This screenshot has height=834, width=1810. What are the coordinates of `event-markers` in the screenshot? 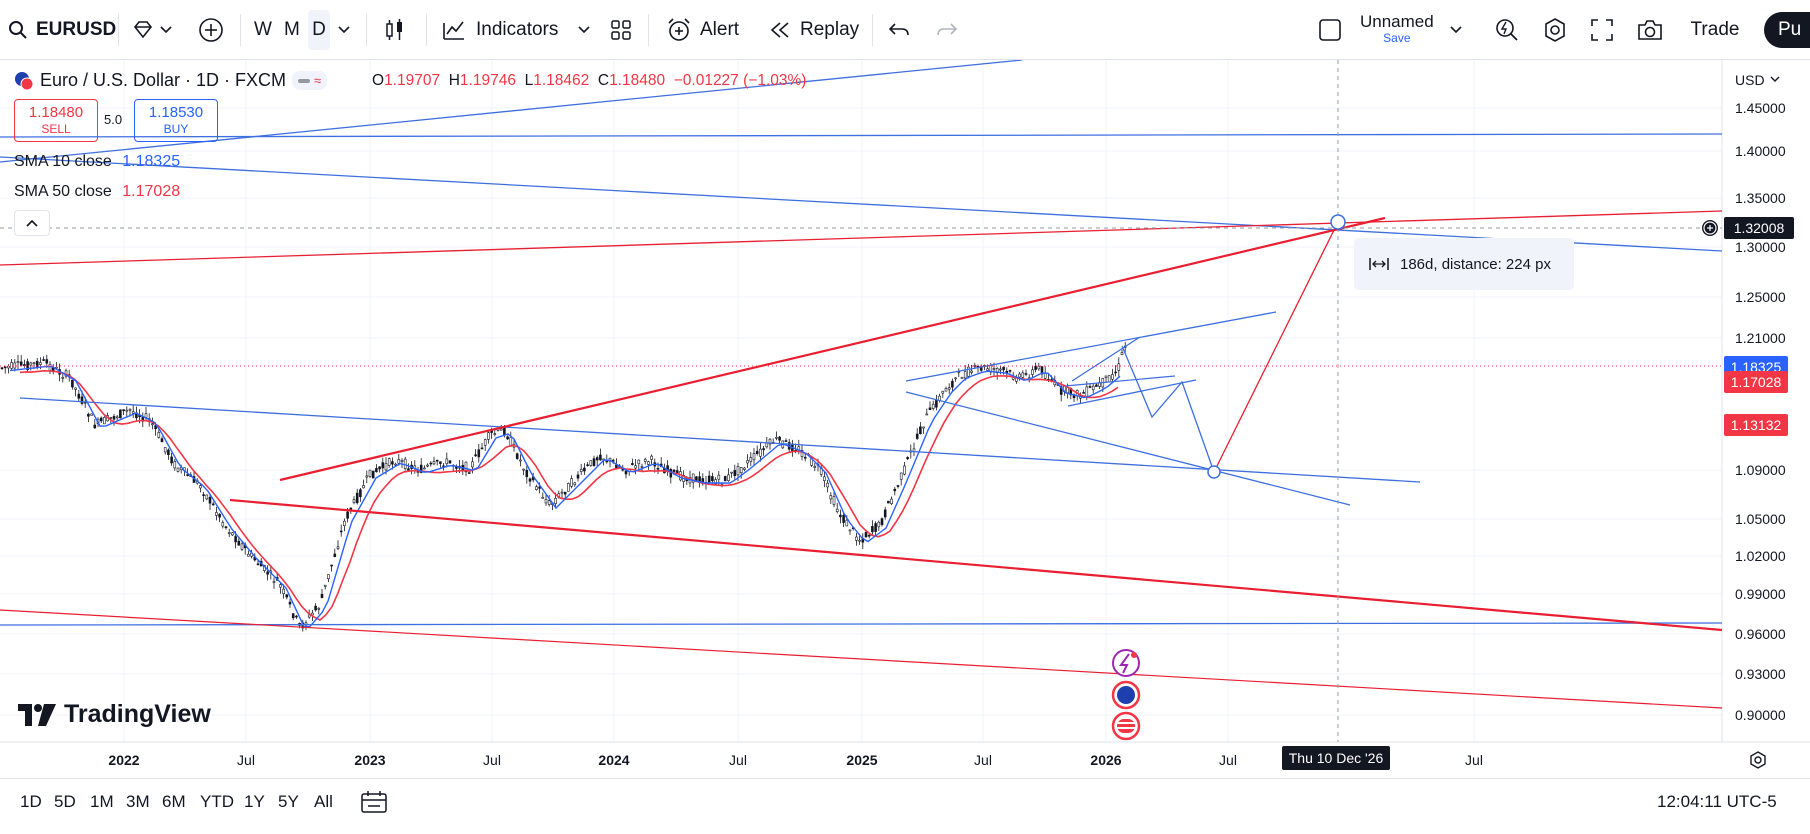 It's located at (1126, 695).